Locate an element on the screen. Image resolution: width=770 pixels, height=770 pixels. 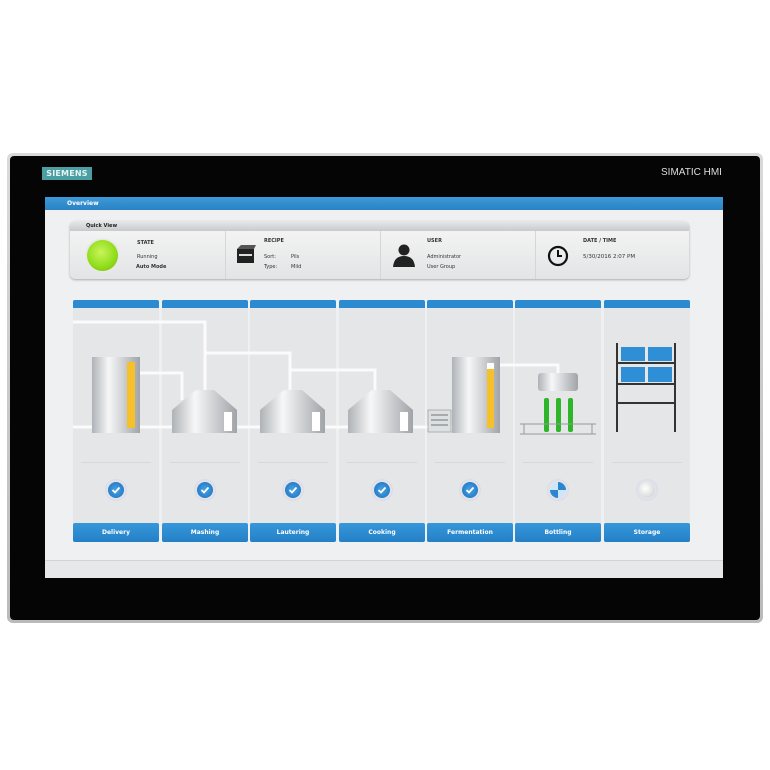
user-cell: USER Administrator User Group is located at coordinates (457, 255).